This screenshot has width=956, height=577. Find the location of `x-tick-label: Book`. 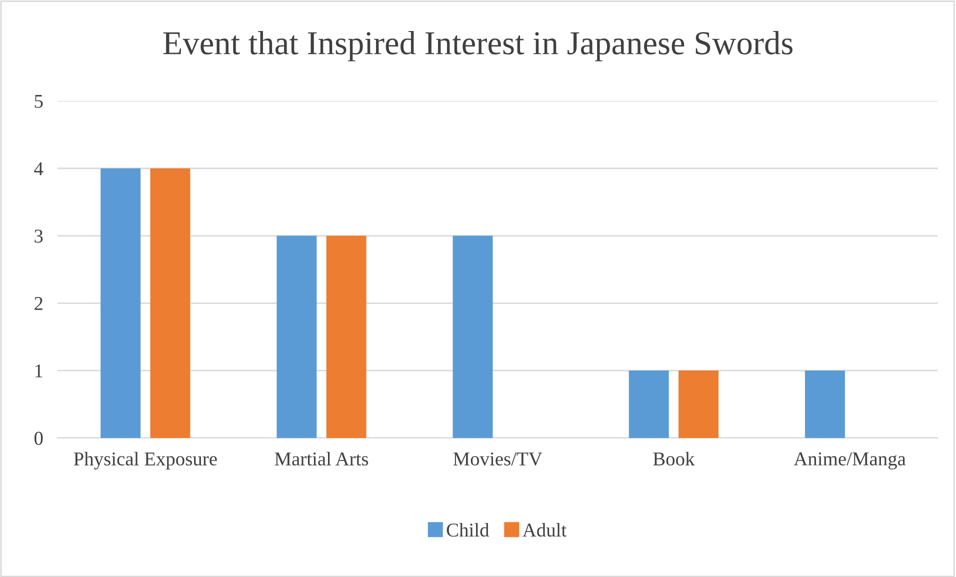

x-tick-label: Book is located at coordinates (674, 459).